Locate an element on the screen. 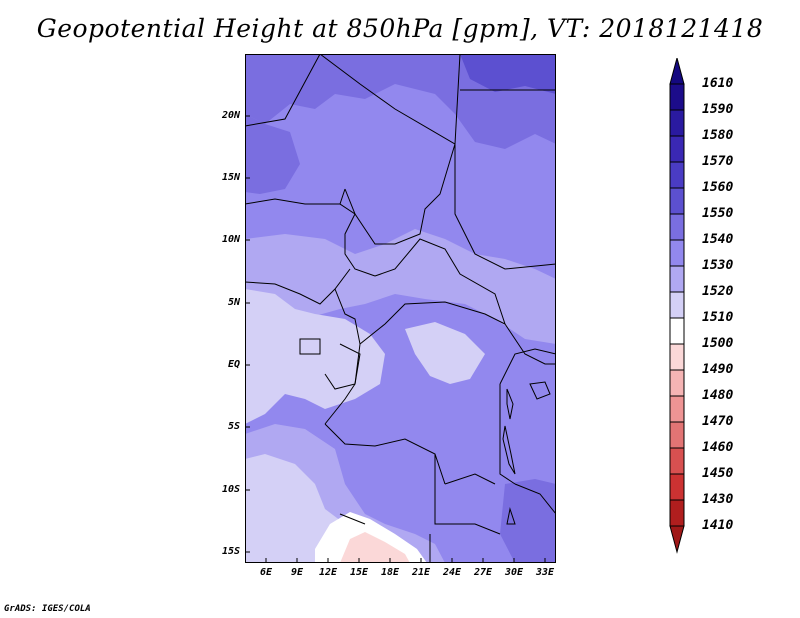 Image resolution: width=800 pixels, height=618 pixels. colorbar-level-label: 1530 is located at coordinates (718, 265).